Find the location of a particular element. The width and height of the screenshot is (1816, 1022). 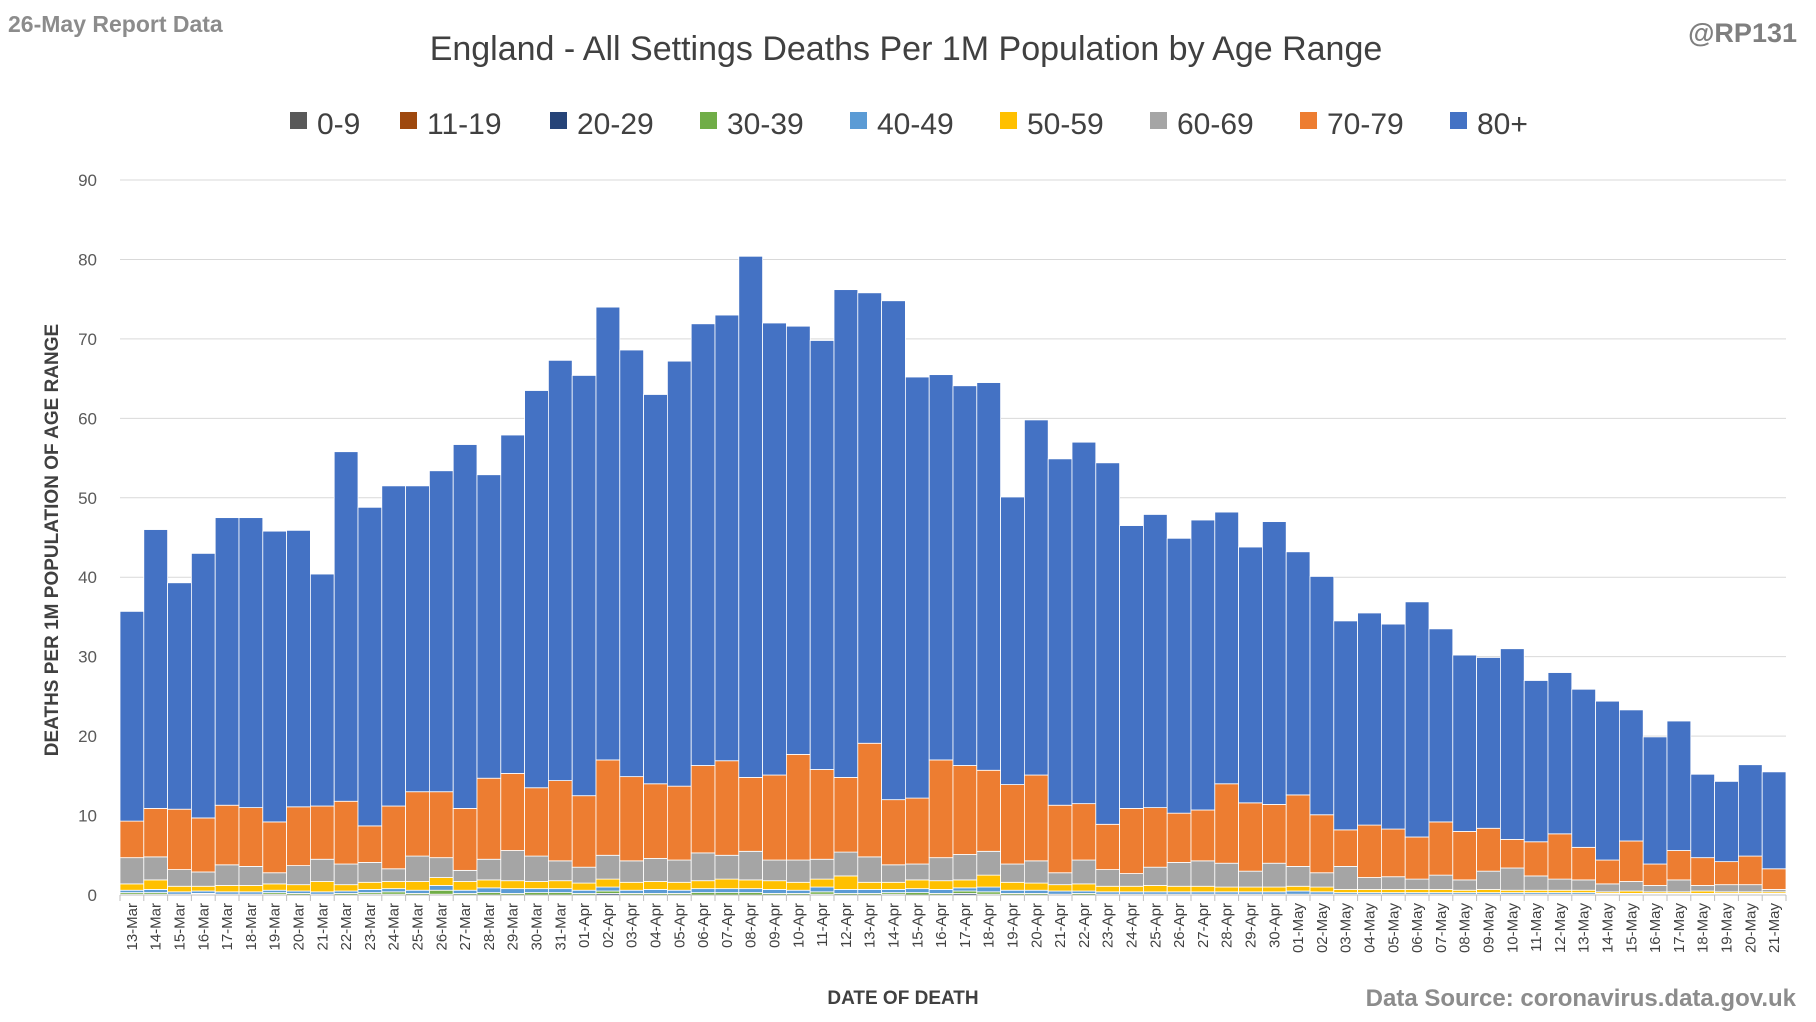

legend-item-0-9: 0-9 is located at coordinates (325, 124).